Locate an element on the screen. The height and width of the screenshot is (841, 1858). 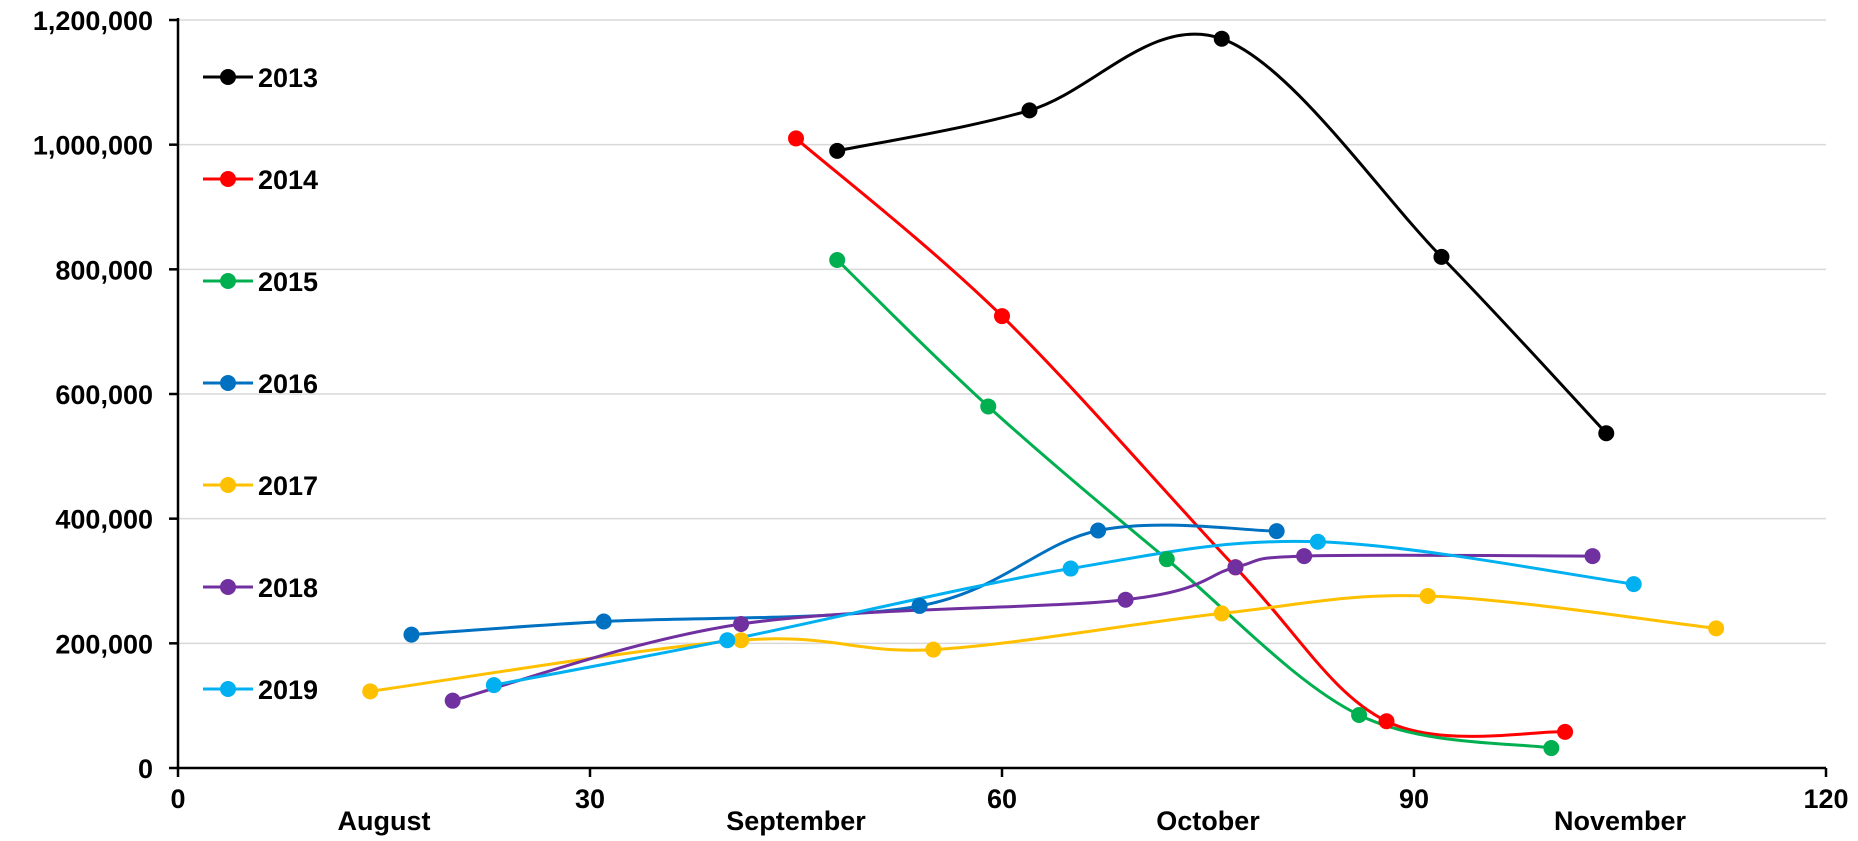
month-label: August is located at coordinates (384, 821).